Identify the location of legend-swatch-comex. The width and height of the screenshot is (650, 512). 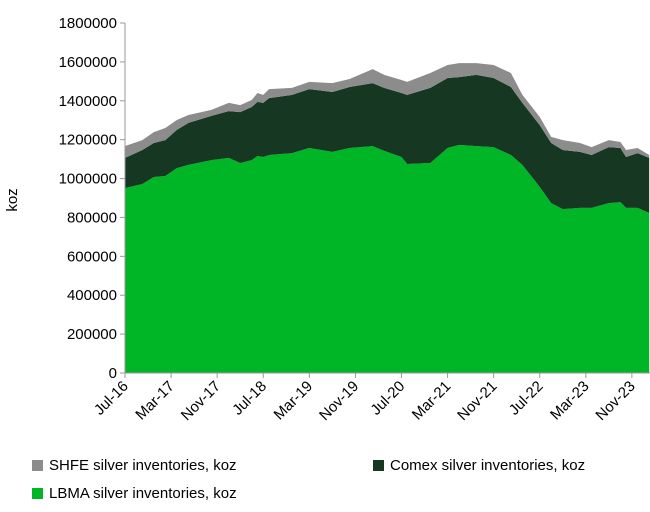
(378, 465).